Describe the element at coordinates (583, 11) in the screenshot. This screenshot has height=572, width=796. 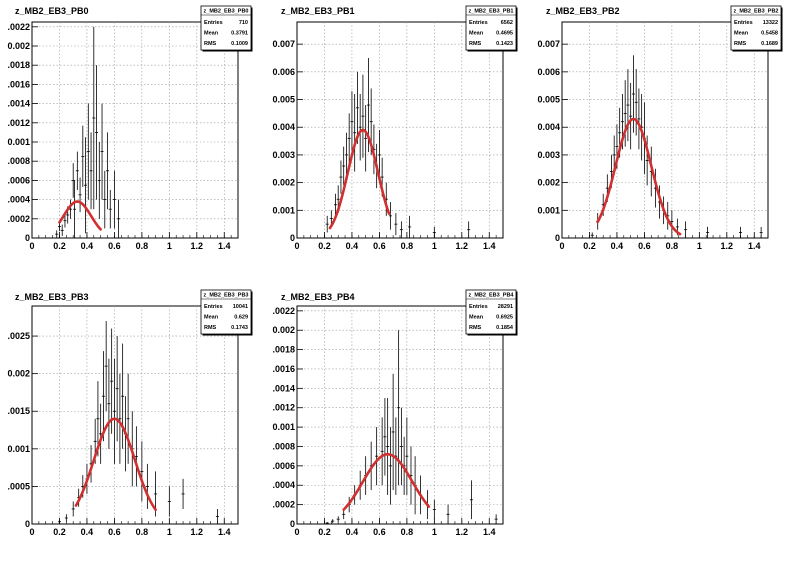
I see `panel-title: z_MB2_EB3_PB2` at that location.